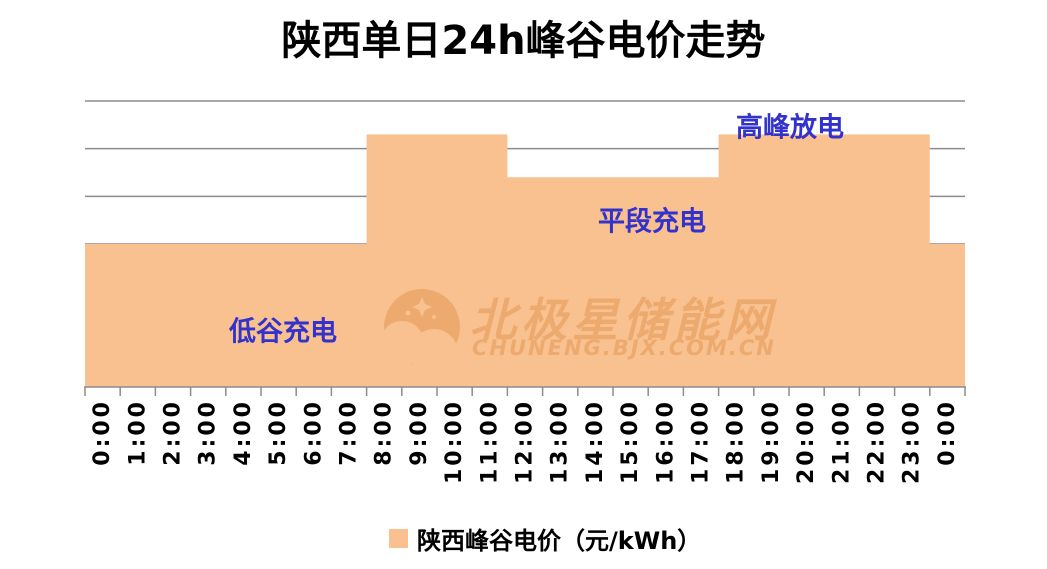 This screenshot has height=569, width=1047. What do you see at coordinates (877, 441) in the screenshot?
I see `x-axis-label: 22:00` at bounding box center [877, 441].